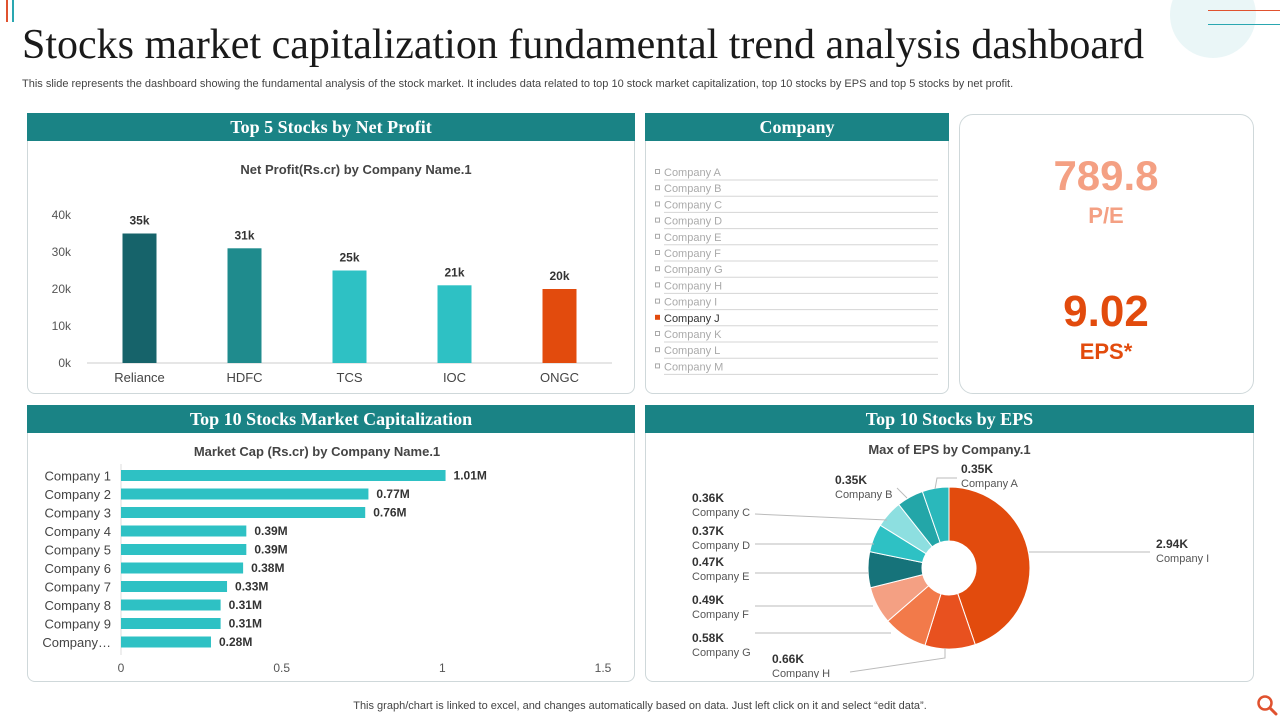 The image size is (1280, 720). What do you see at coordinates (692, 351) in the screenshot?
I see `company-item-label: Company L` at bounding box center [692, 351].